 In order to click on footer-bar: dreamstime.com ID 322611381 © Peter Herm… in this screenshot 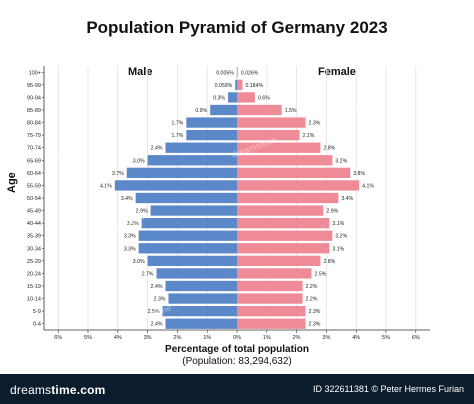, I will do `click(237, 389)`.